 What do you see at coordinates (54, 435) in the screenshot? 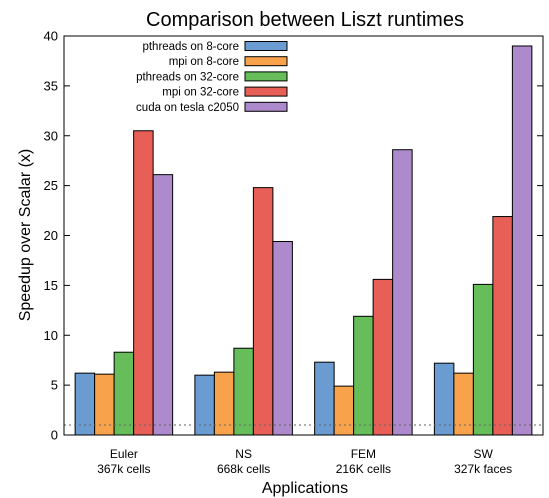
I see `y-tick-label: 0` at bounding box center [54, 435].